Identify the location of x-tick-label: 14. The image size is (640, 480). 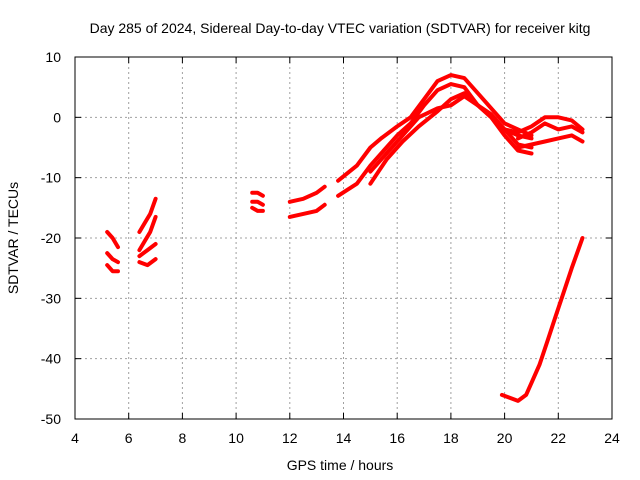
(344, 438).